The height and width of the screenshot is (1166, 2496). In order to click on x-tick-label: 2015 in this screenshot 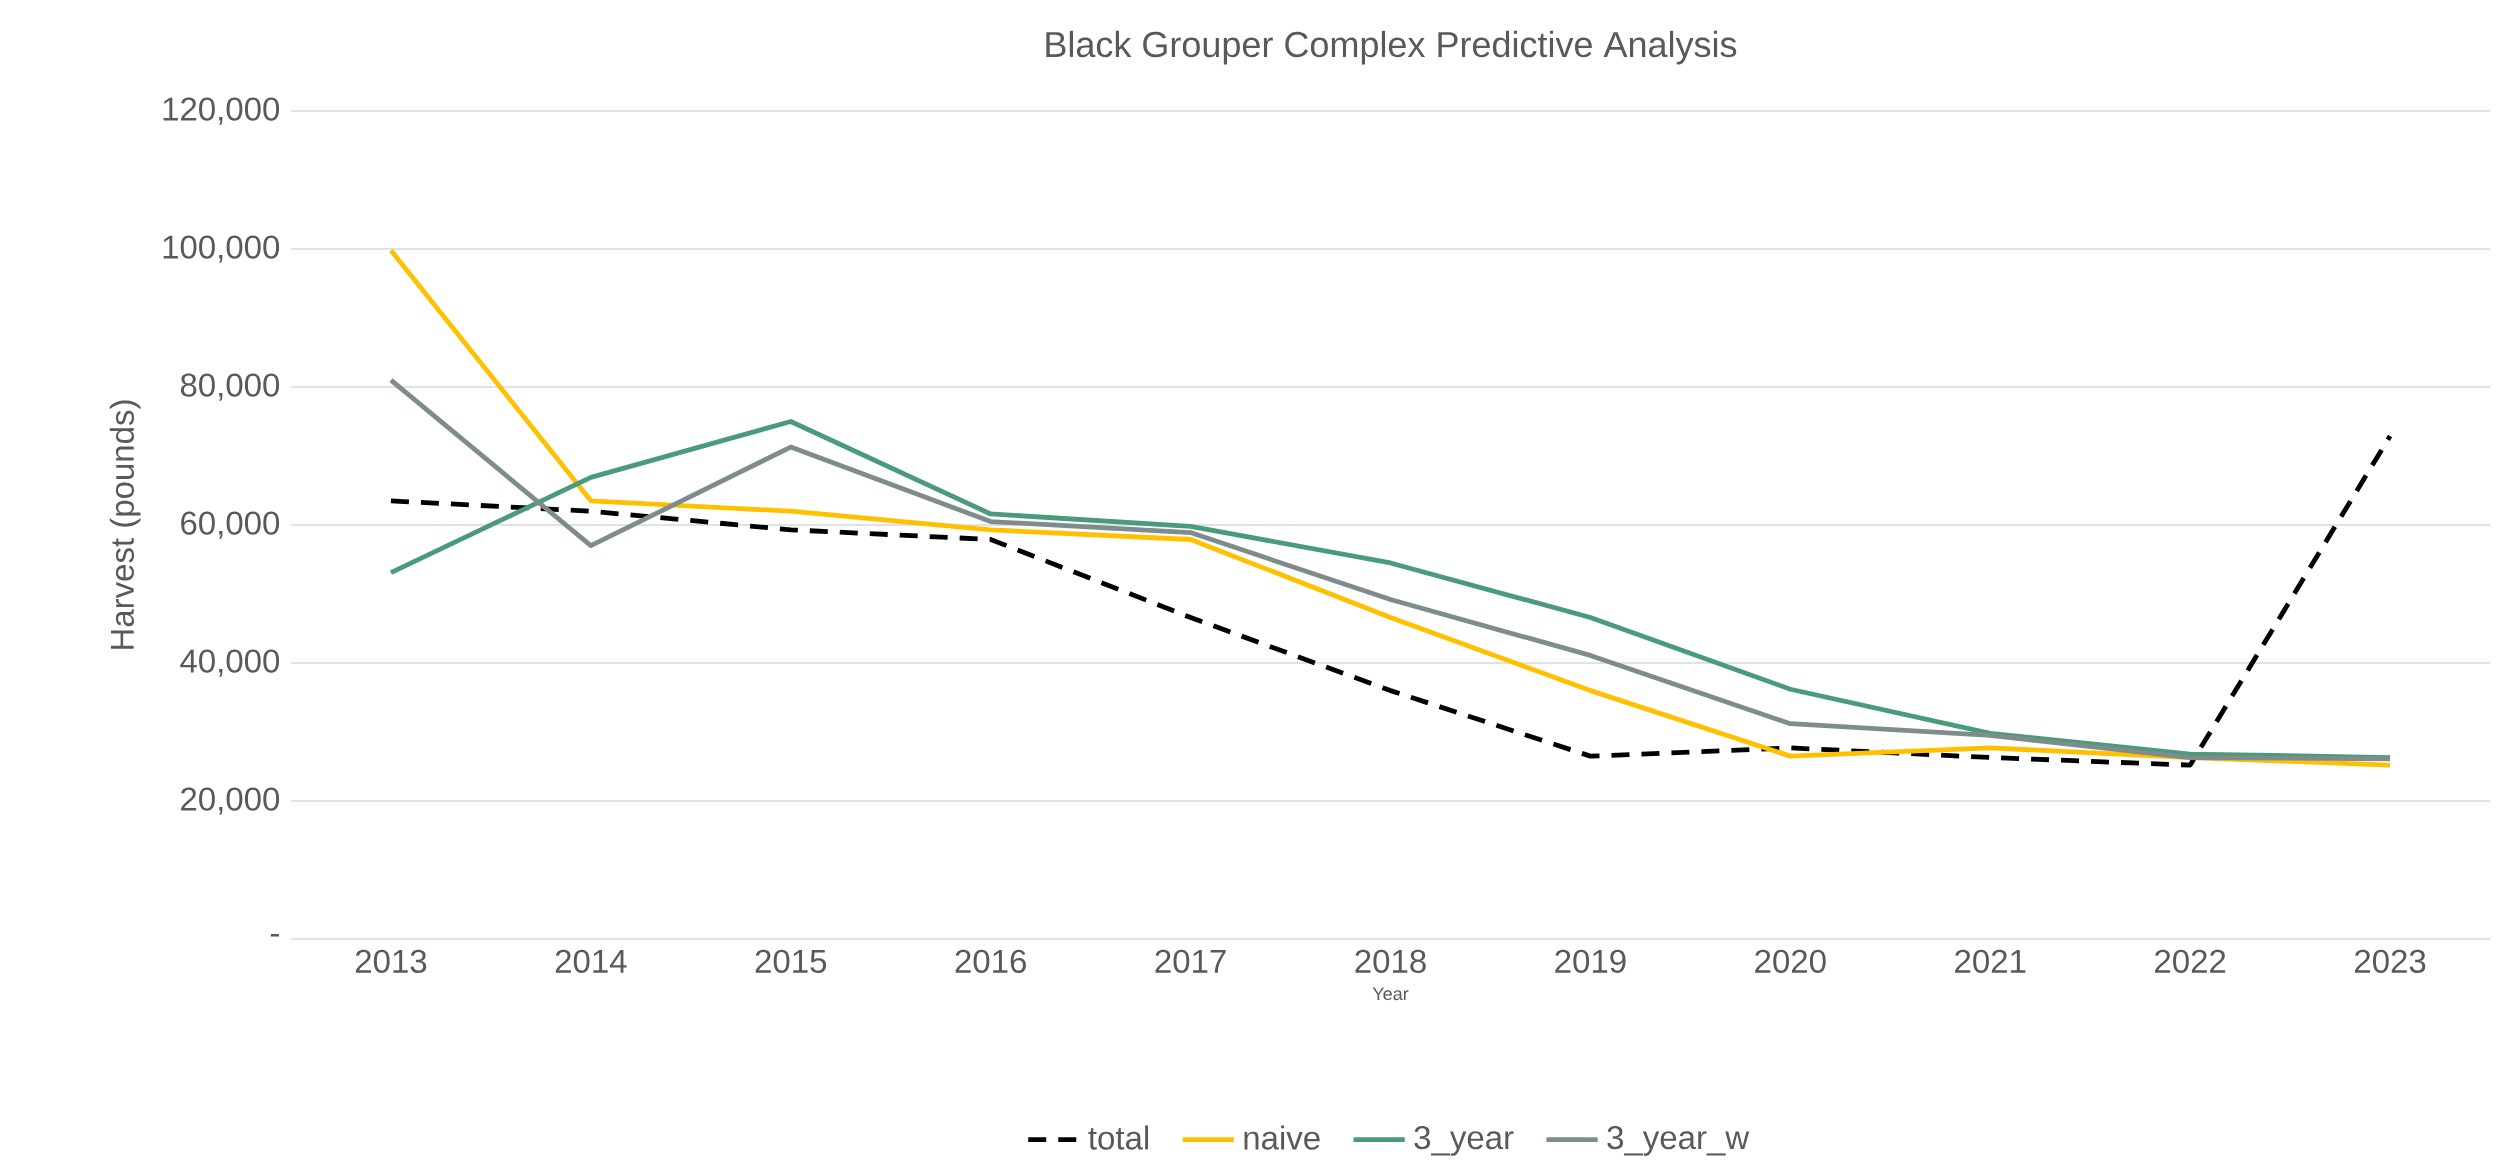, I will do `click(791, 961)`.